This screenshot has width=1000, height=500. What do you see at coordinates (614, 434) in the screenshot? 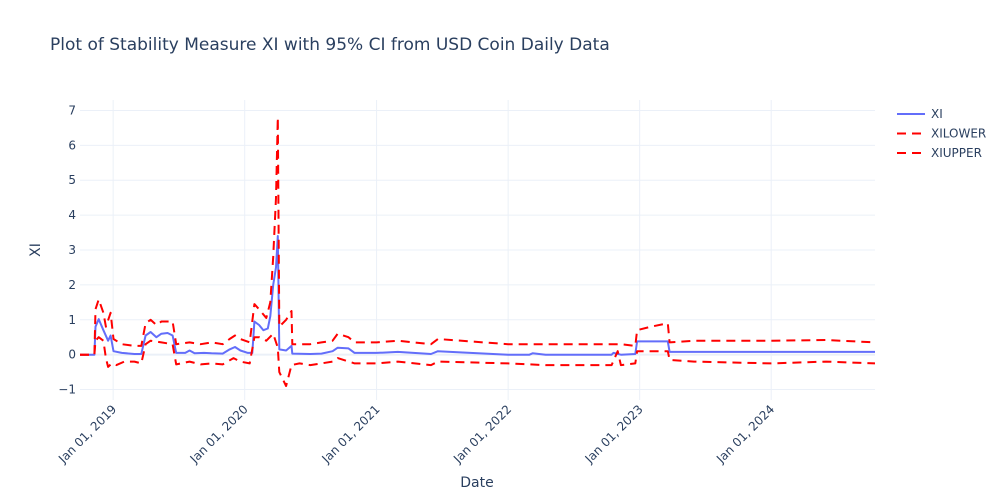
I see `x-tick-label: Jan 01, 2023` at bounding box center [614, 434].